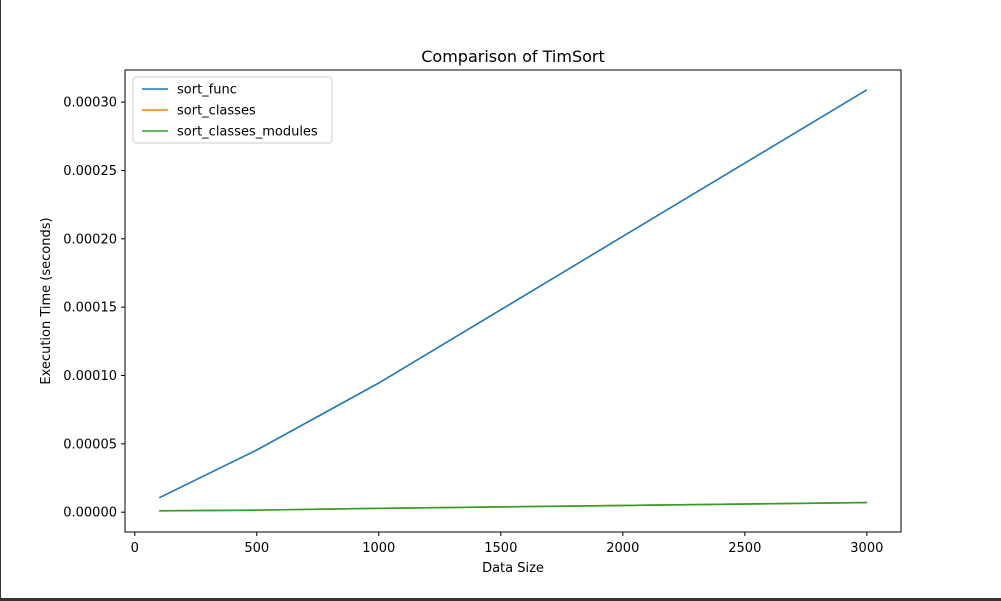 The height and width of the screenshot is (601, 1001). What do you see at coordinates (90, 513) in the screenshot?
I see `y-tick-label: 0.00000` at bounding box center [90, 513].